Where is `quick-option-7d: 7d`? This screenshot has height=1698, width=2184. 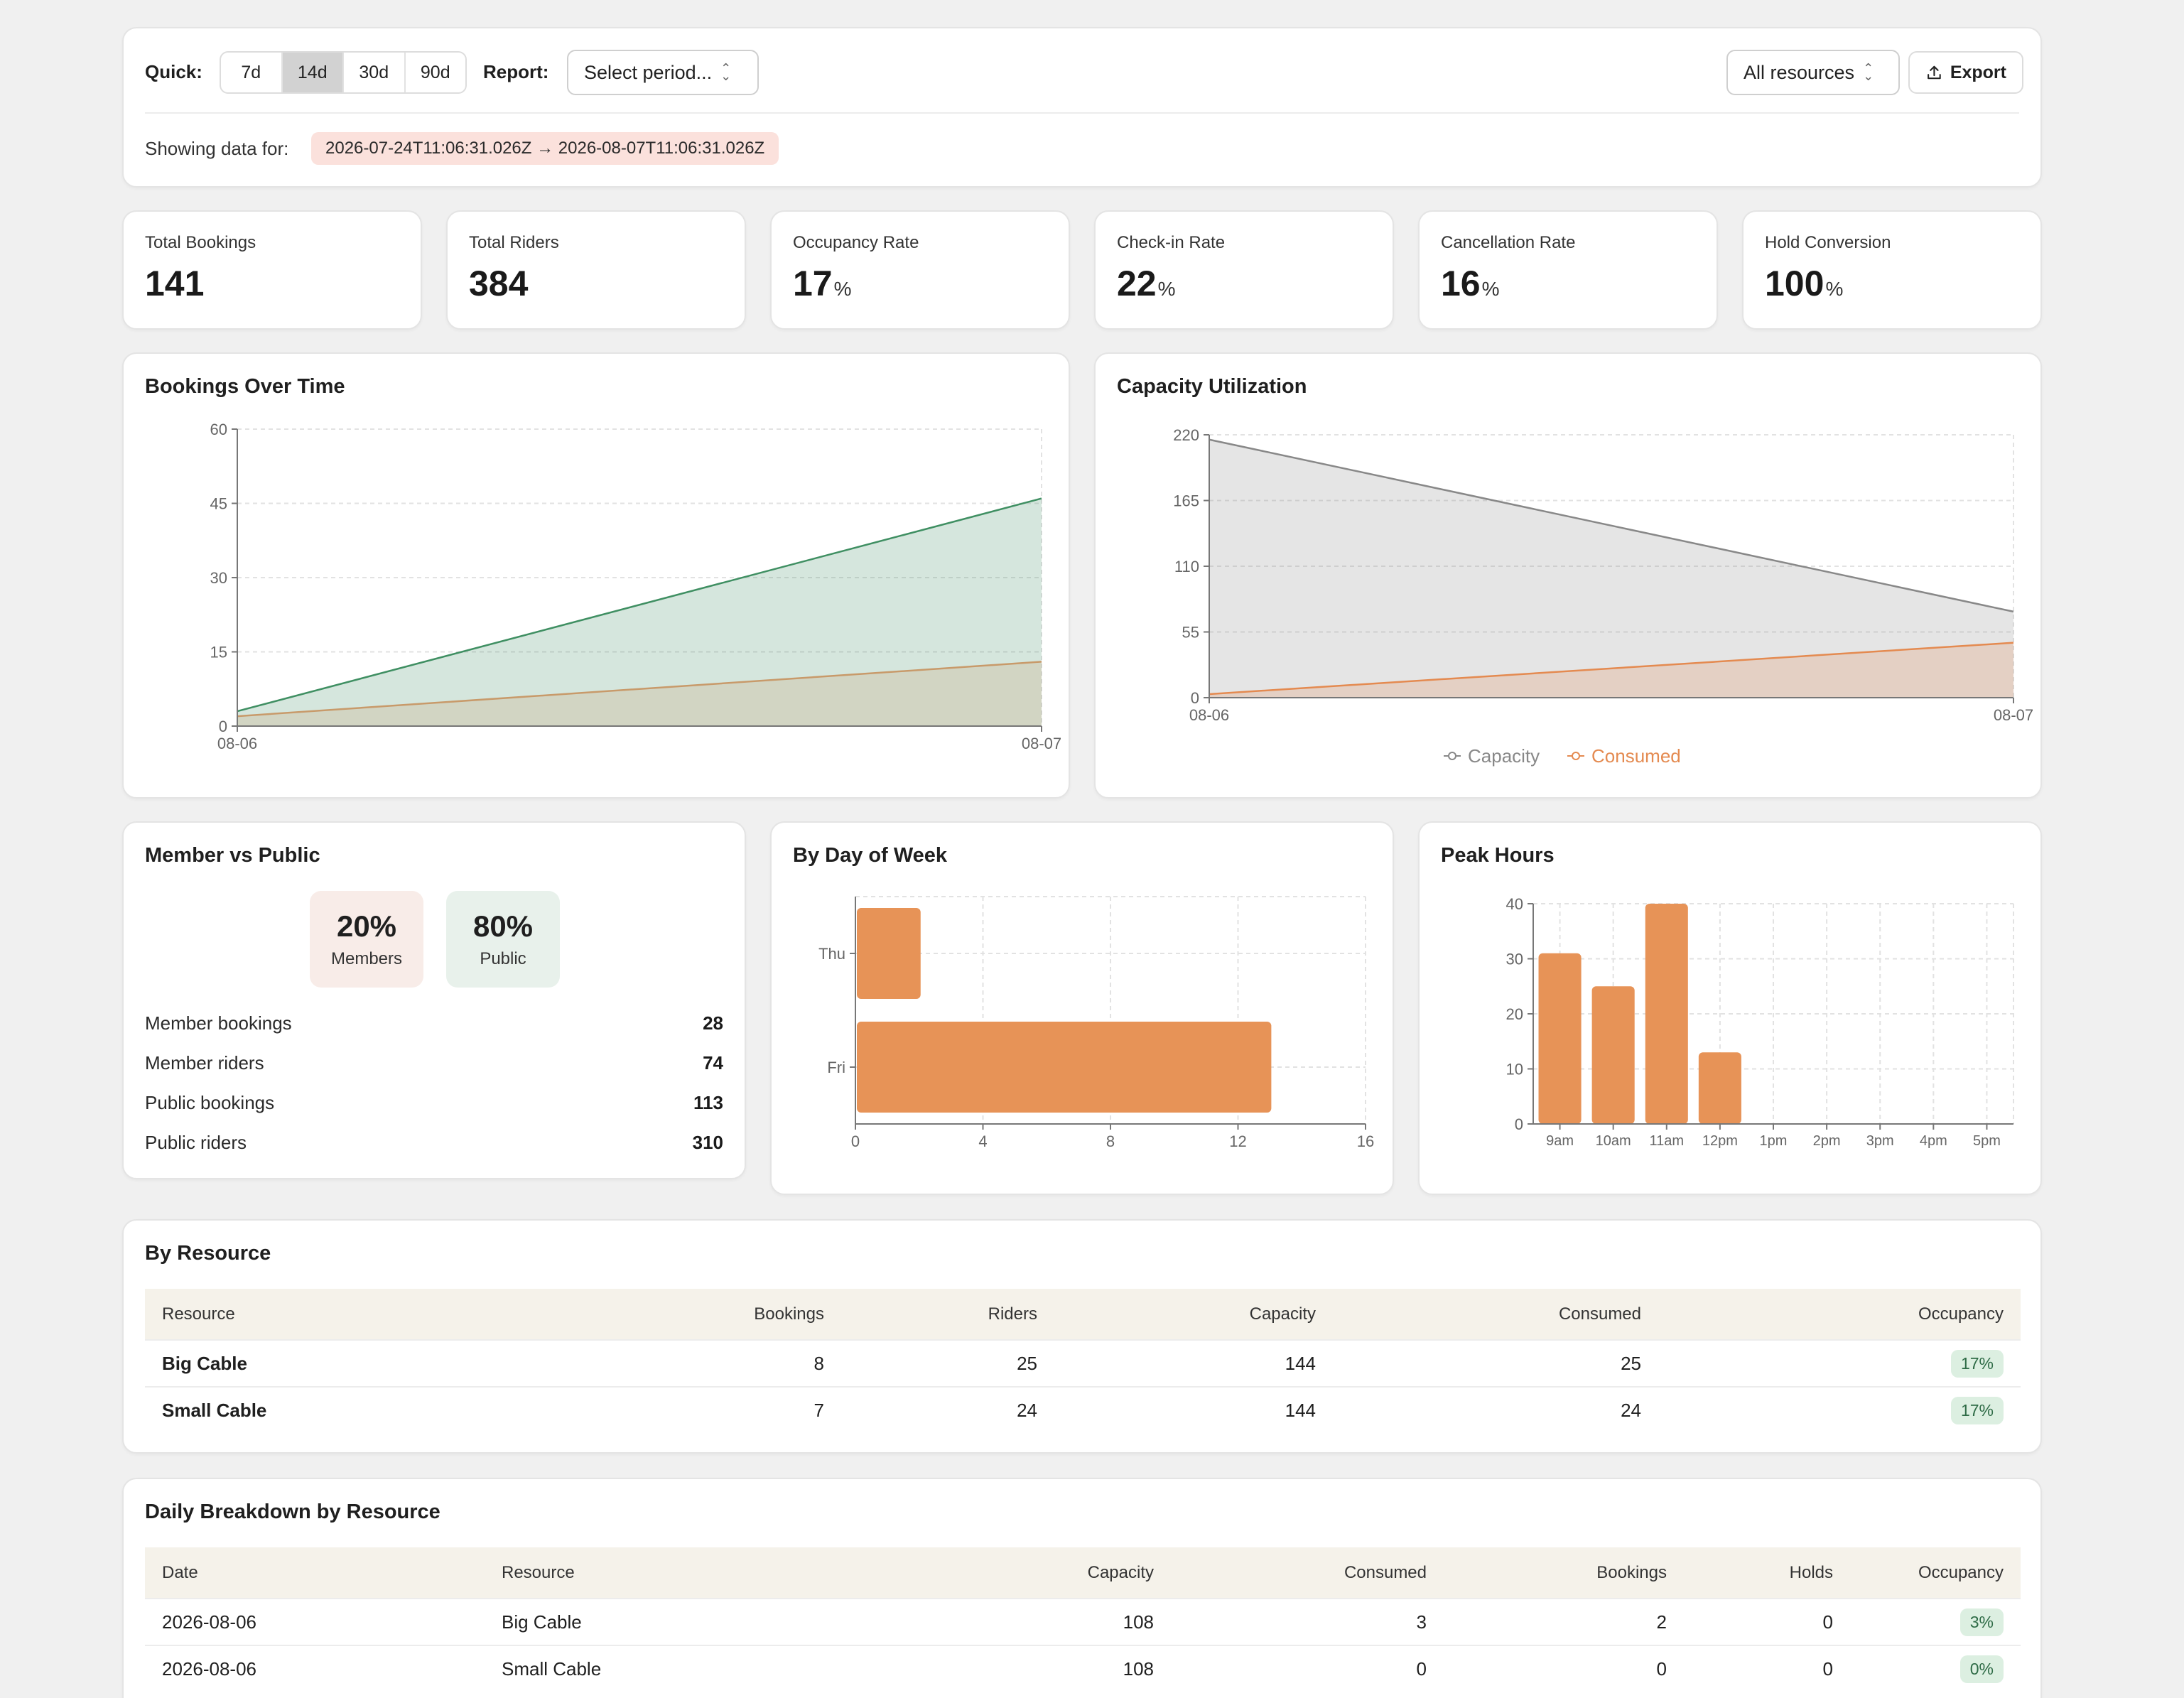 quick-option-7d: 7d is located at coordinates (252, 72).